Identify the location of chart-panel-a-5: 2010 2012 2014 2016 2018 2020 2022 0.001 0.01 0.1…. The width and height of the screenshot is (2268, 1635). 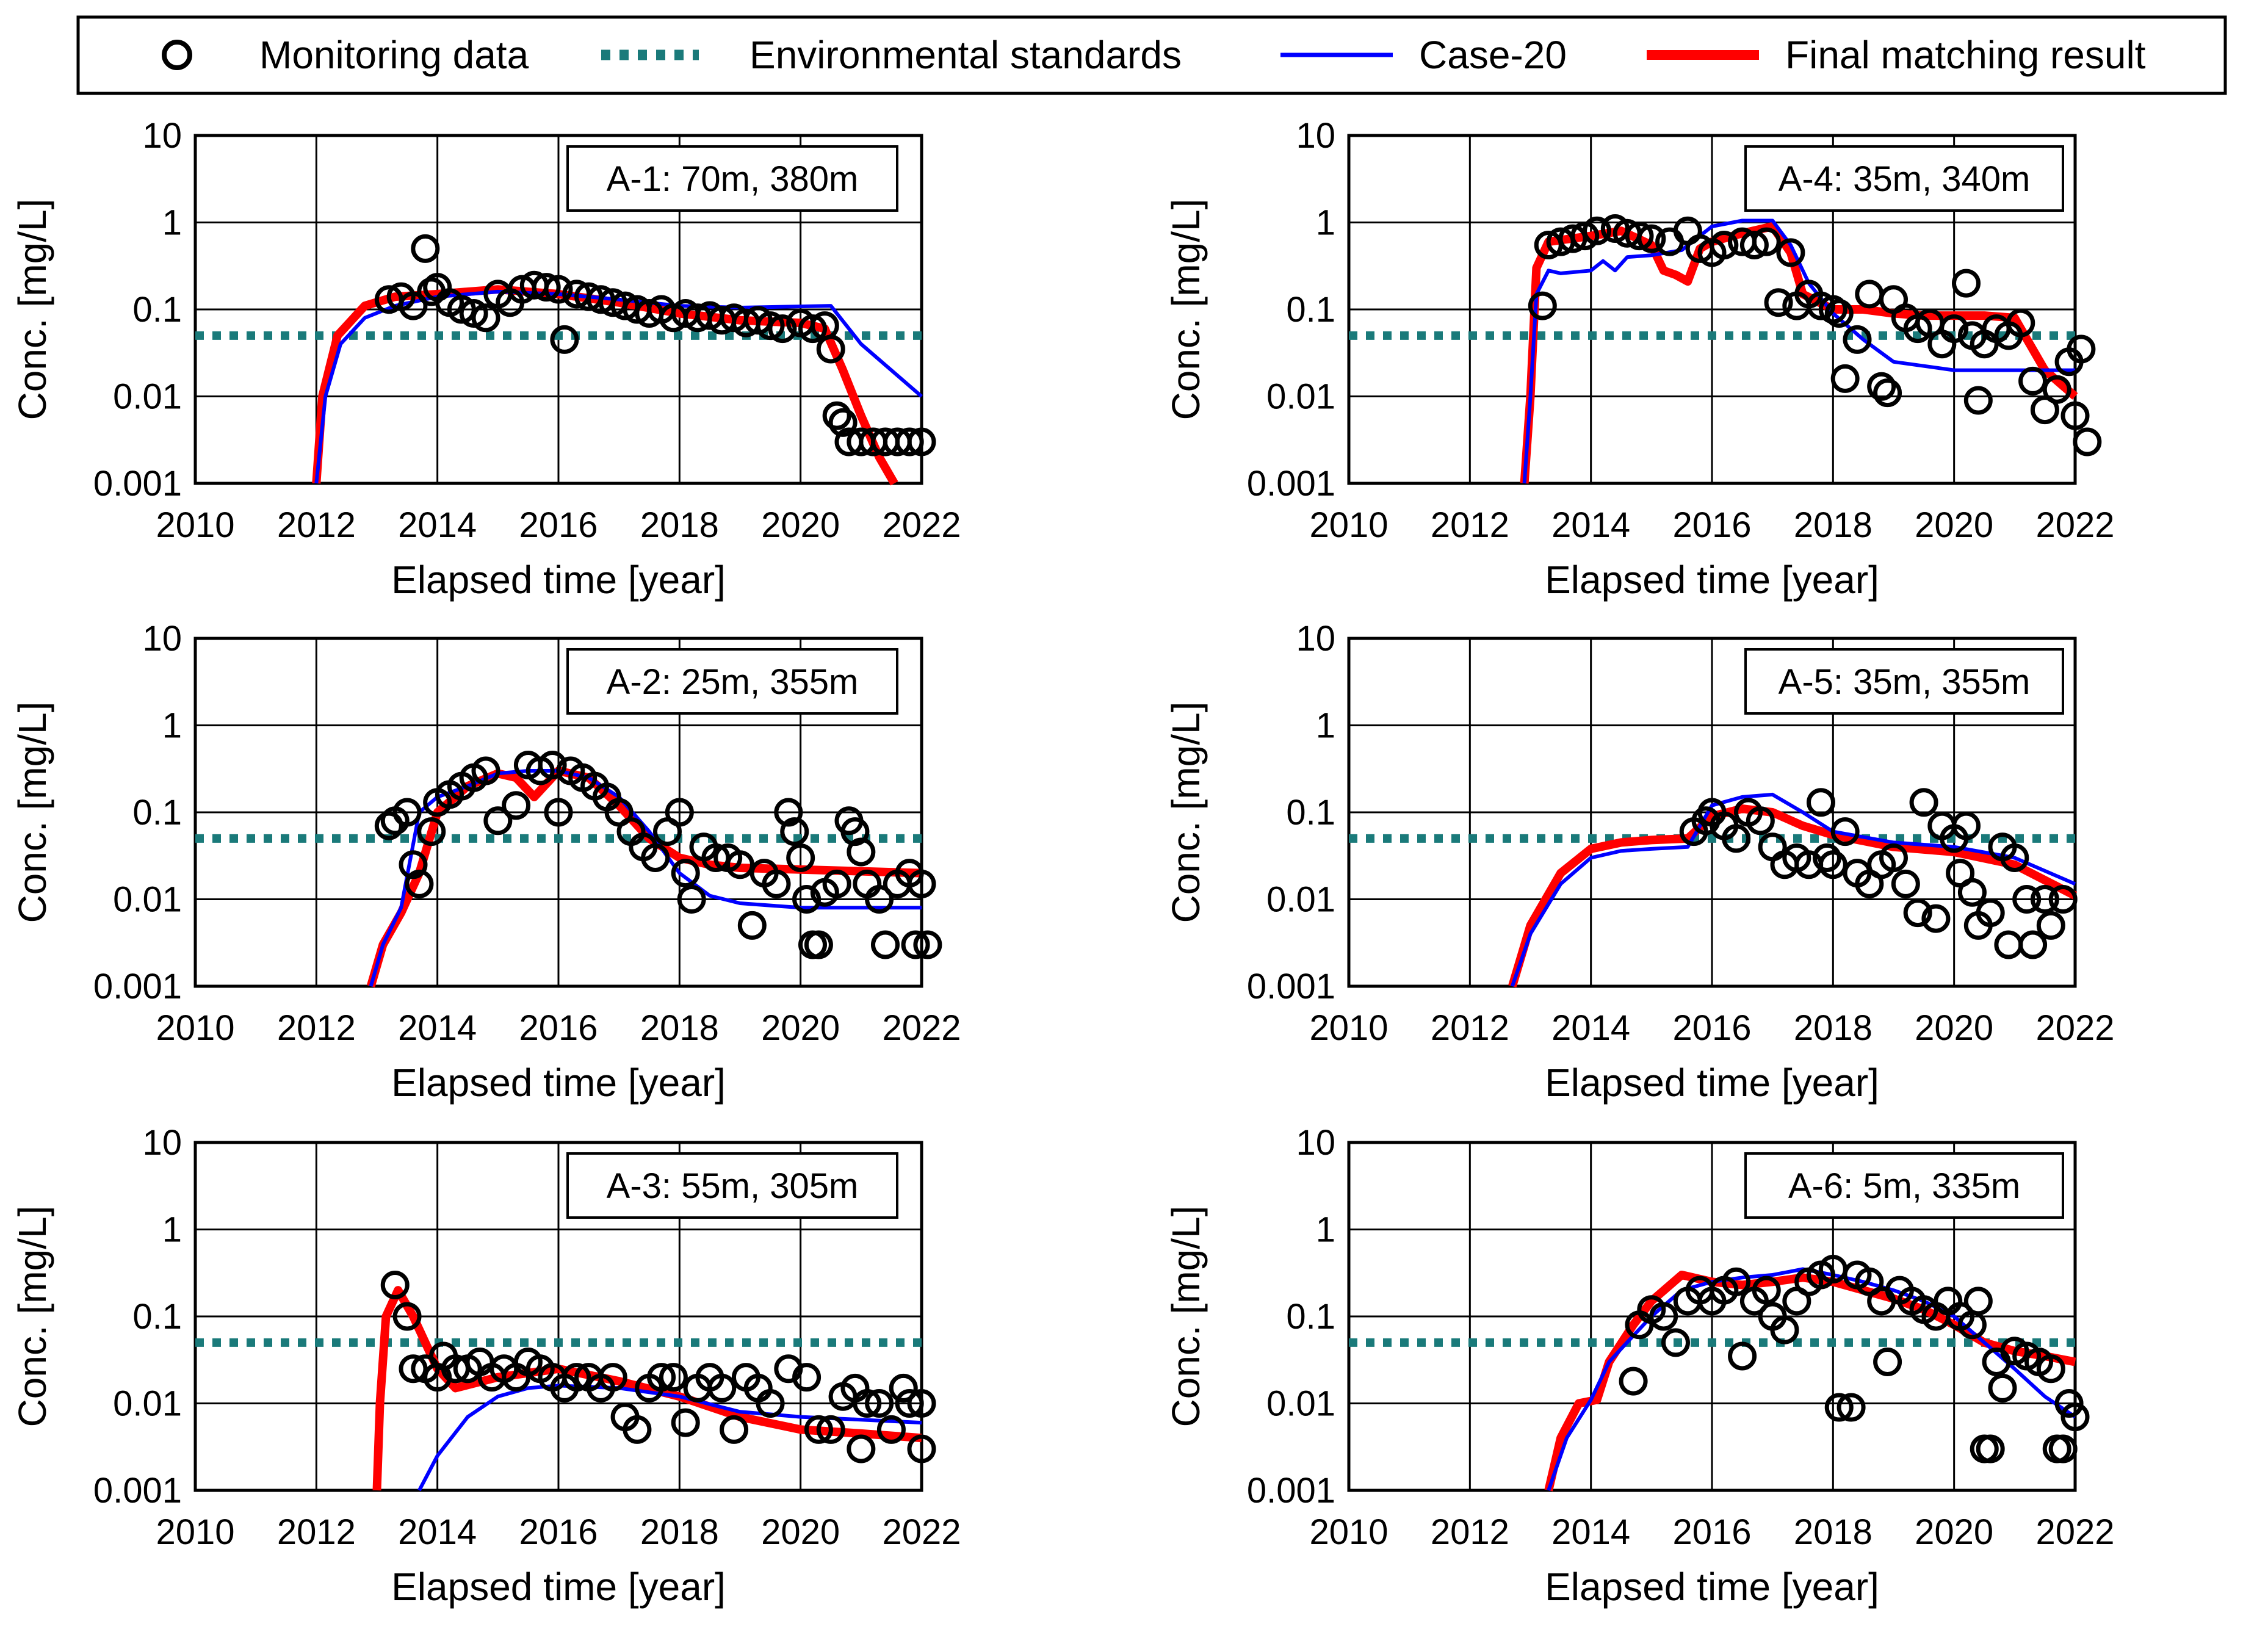
(1639, 862).